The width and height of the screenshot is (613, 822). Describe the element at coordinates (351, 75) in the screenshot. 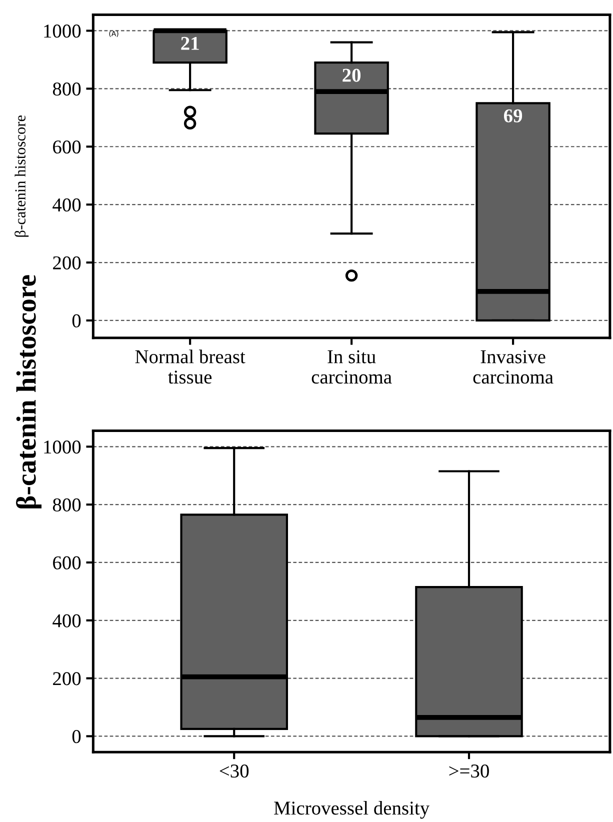

I see `annotation: 20` at that location.